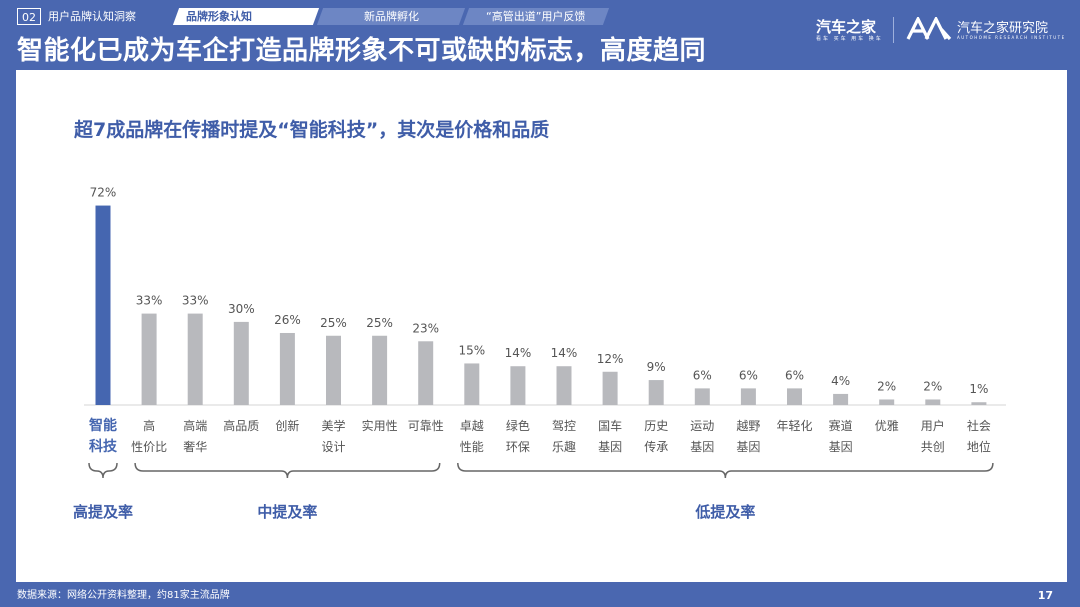  I want to click on value-label-8: 15%, so click(471, 350).